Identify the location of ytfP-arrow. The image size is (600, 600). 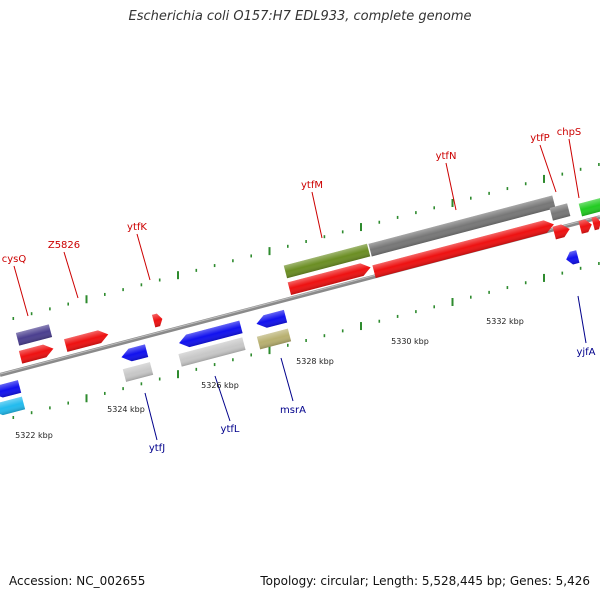
(561, 232).